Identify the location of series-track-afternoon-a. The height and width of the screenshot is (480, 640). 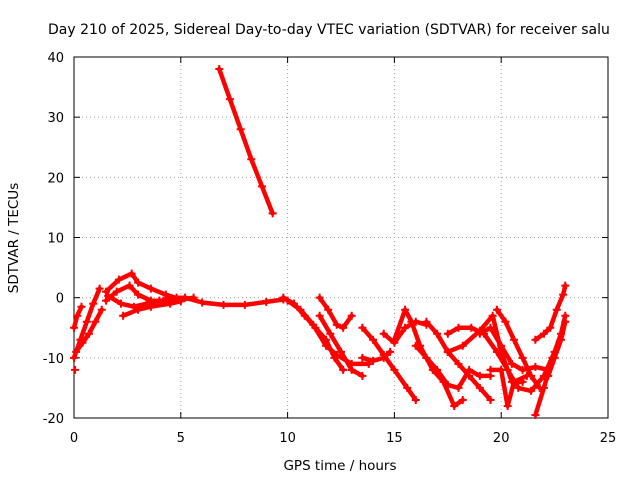
(389, 363).